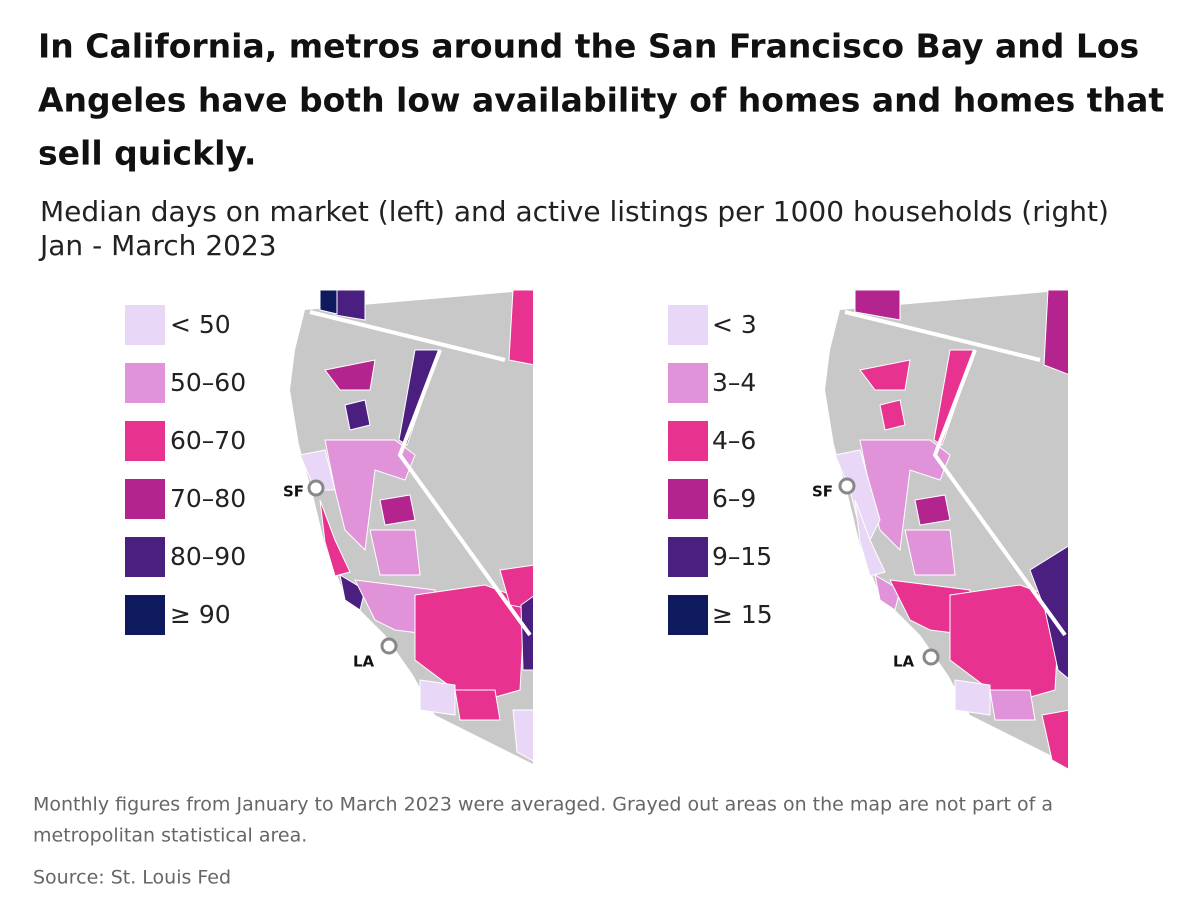 This screenshot has height=914, width=1200. Describe the element at coordinates (208, 440) in the screenshot. I see `legend-label: 60–70` at that location.